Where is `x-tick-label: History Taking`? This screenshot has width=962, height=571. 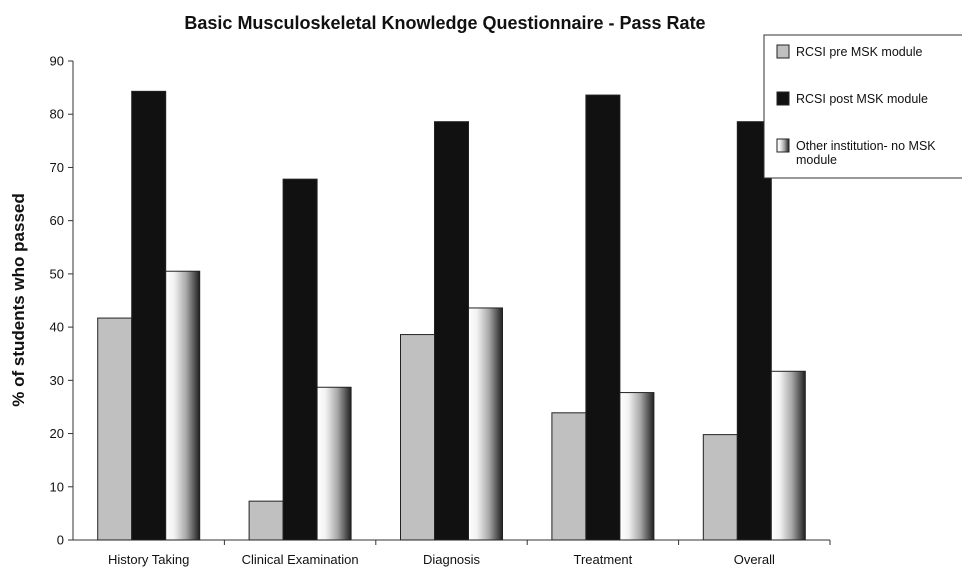
x-tick-label: History Taking is located at coordinates (148, 559).